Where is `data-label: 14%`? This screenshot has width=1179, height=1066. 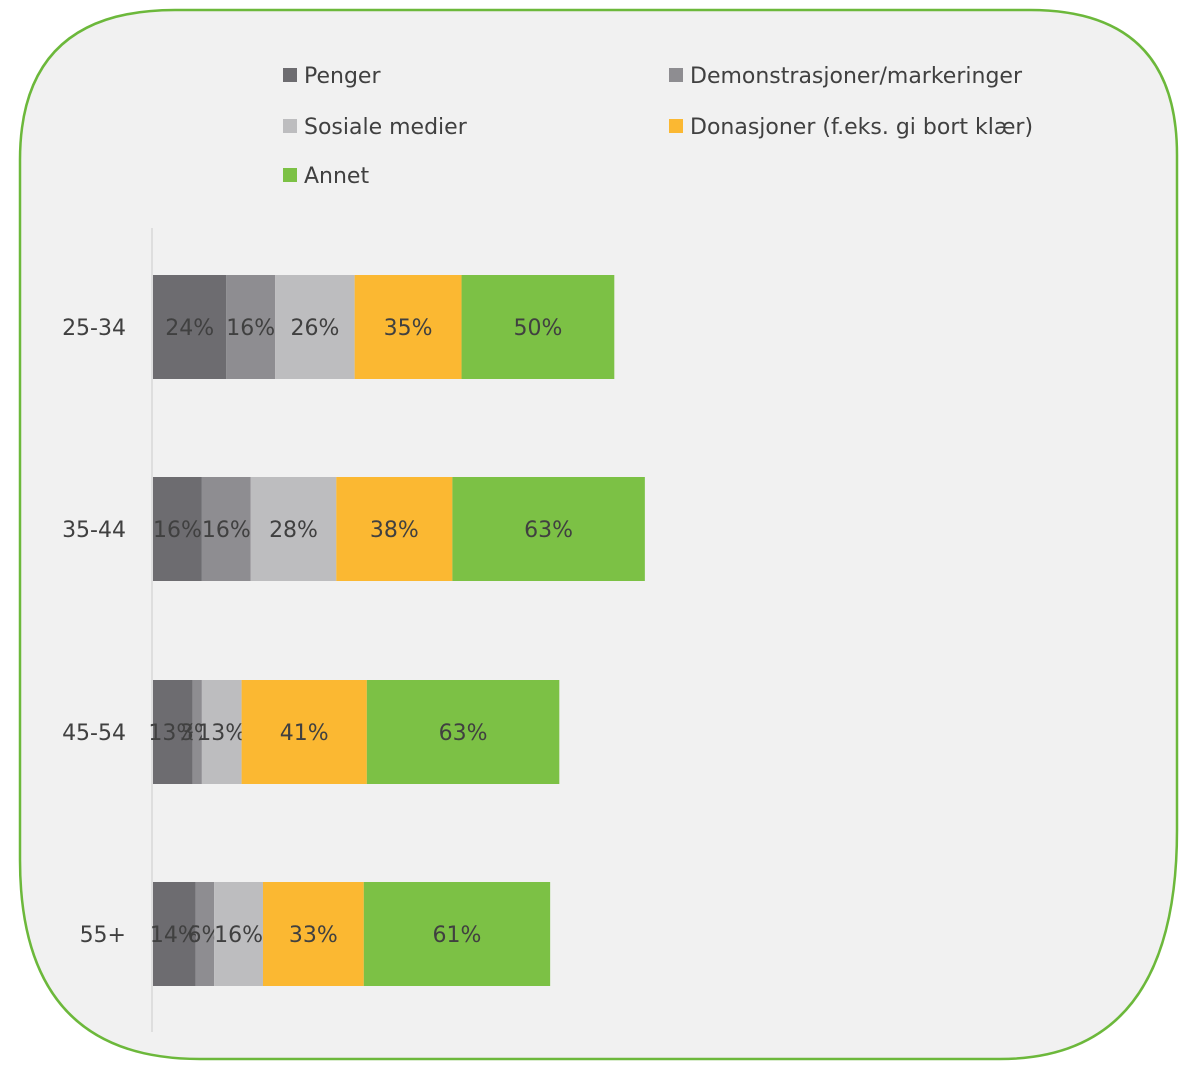
data-label: 14% is located at coordinates (174, 935).